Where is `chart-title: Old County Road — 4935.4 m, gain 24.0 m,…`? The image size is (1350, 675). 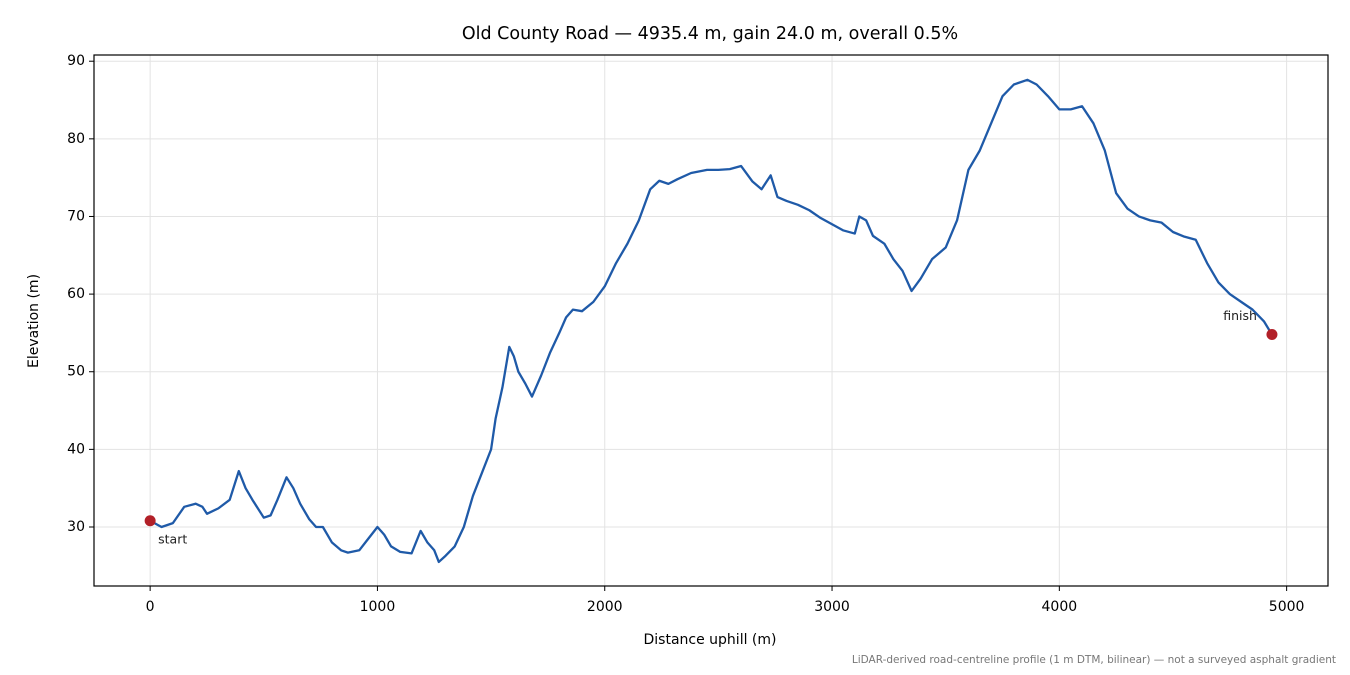
chart-title: Old County Road — 4935.4 m, gain 24.0 m,… is located at coordinates (710, 34).